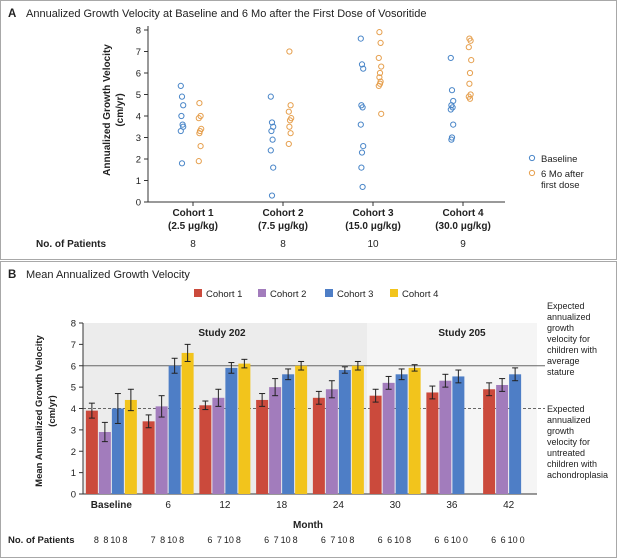  I want to click on panel-a-ylabel-units: (cm/yr), so click(120, 109).